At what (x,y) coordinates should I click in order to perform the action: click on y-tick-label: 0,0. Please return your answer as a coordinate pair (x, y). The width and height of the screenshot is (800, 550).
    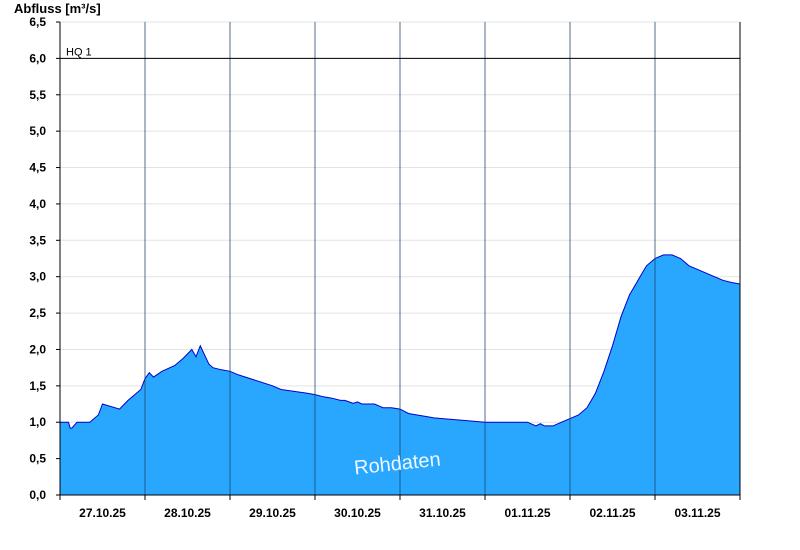
    Looking at the image, I should click on (37, 495).